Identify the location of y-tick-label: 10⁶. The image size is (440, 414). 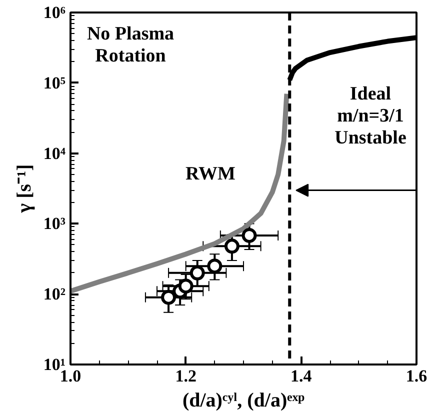
(54, 12).